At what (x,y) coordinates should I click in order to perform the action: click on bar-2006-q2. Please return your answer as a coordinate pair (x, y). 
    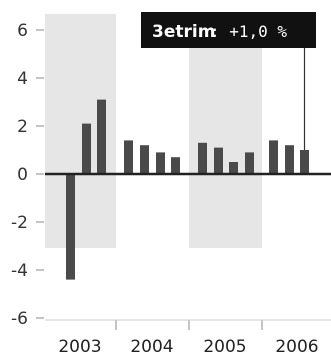
    Looking at the image, I should click on (289, 159).